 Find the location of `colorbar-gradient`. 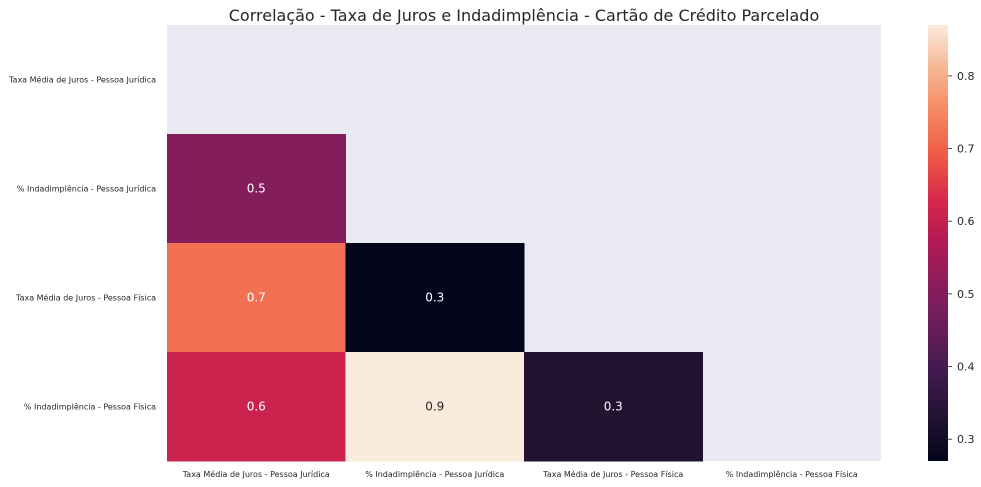

colorbar-gradient is located at coordinates (938, 243).